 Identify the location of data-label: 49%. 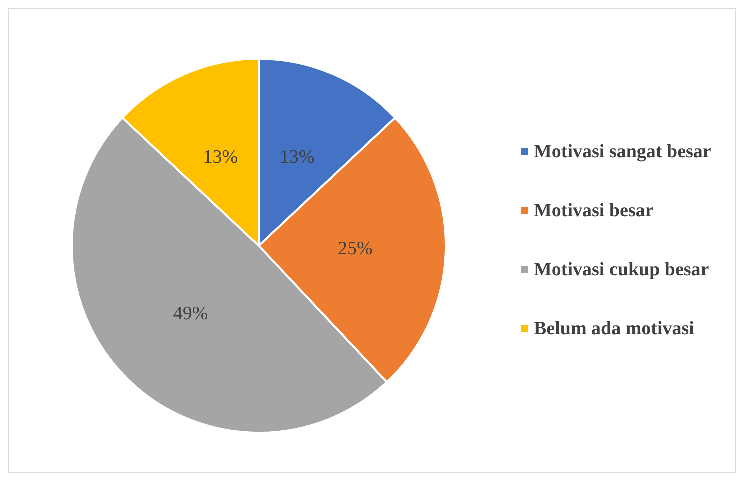
(190, 314).